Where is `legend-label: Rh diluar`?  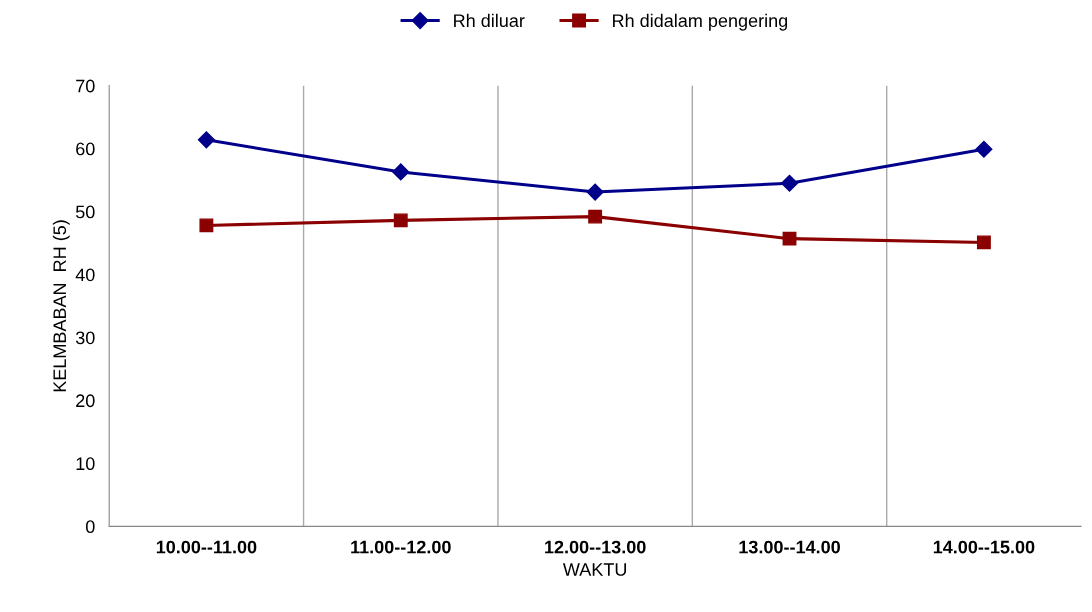
legend-label: Rh diluar is located at coordinates (489, 20).